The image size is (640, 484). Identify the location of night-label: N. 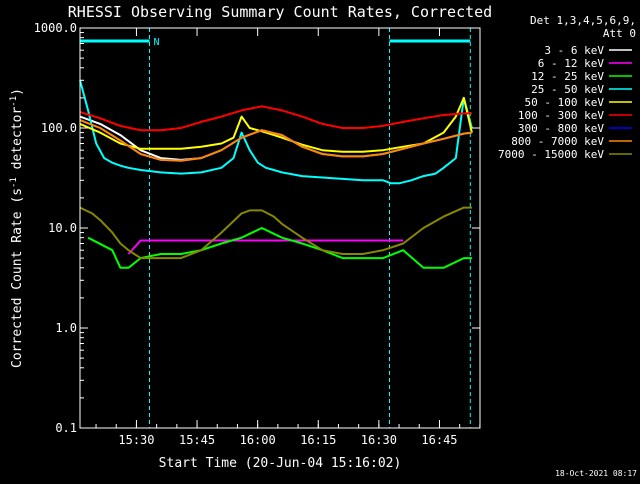
(156, 42).